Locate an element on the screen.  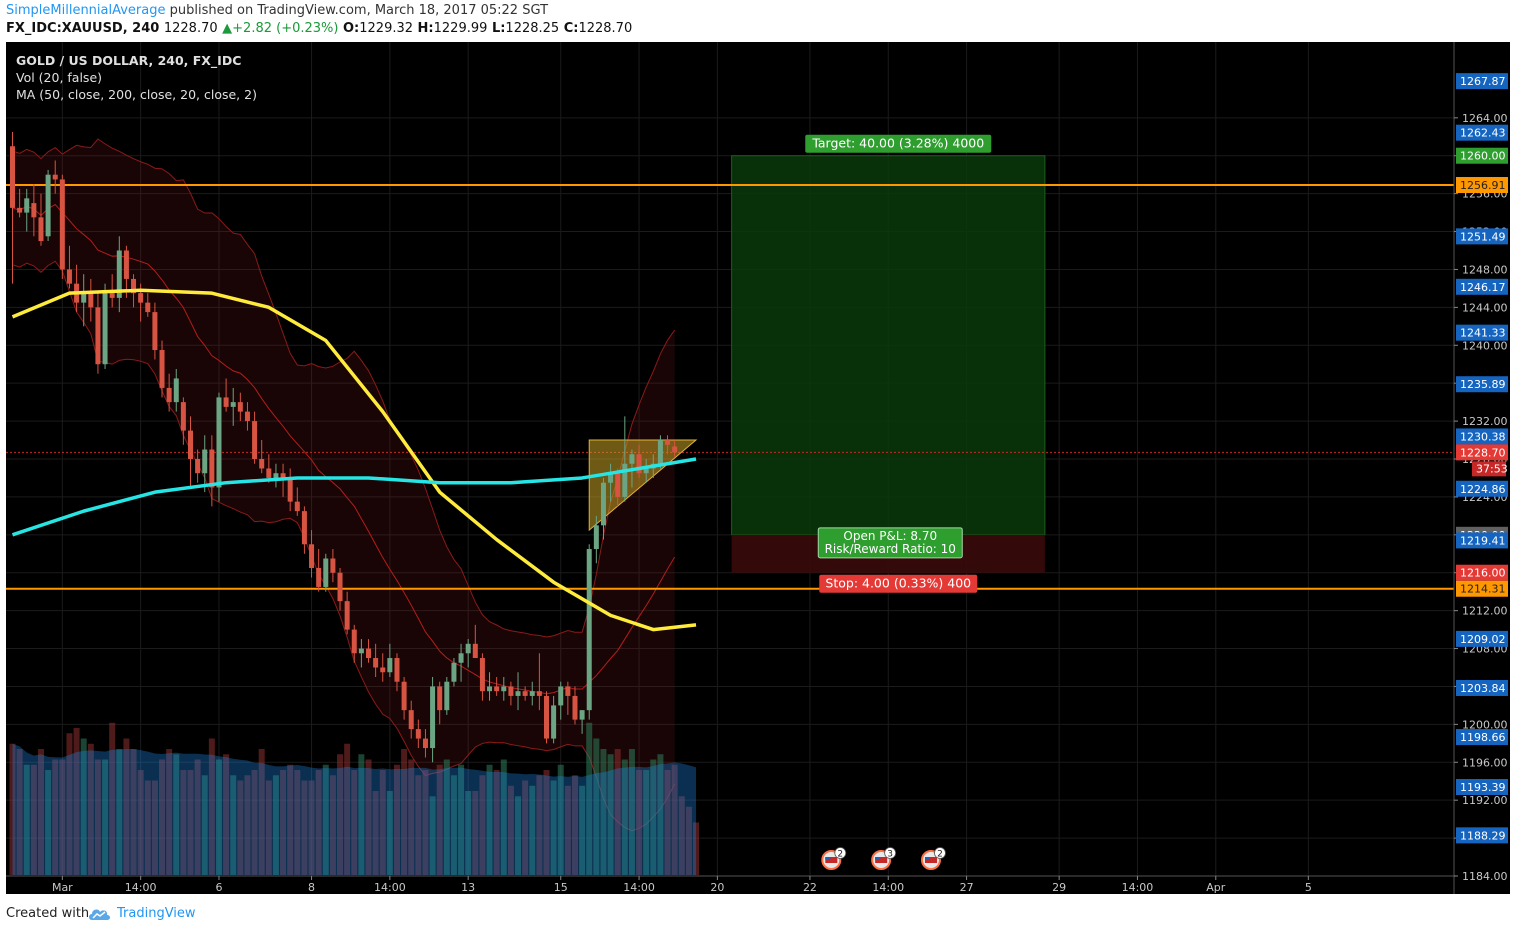
price-tick-label: 1240.00 is located at coordinates (1485, 345).